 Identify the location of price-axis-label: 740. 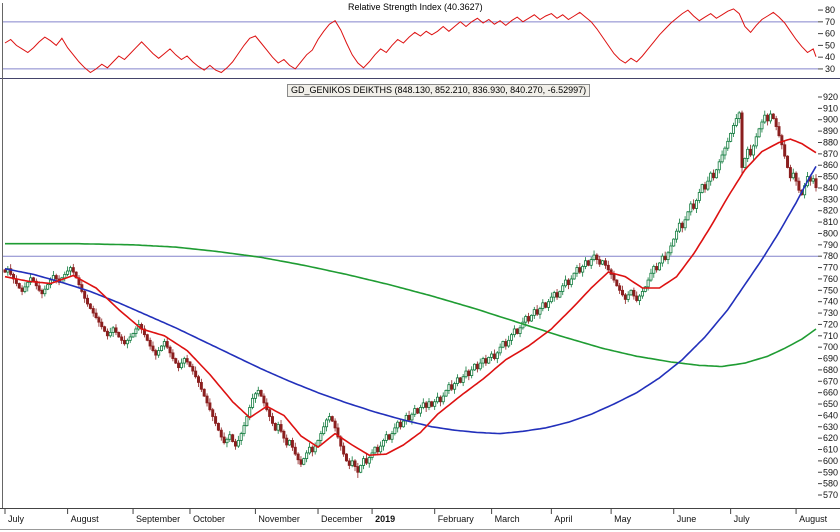
(830, 302).